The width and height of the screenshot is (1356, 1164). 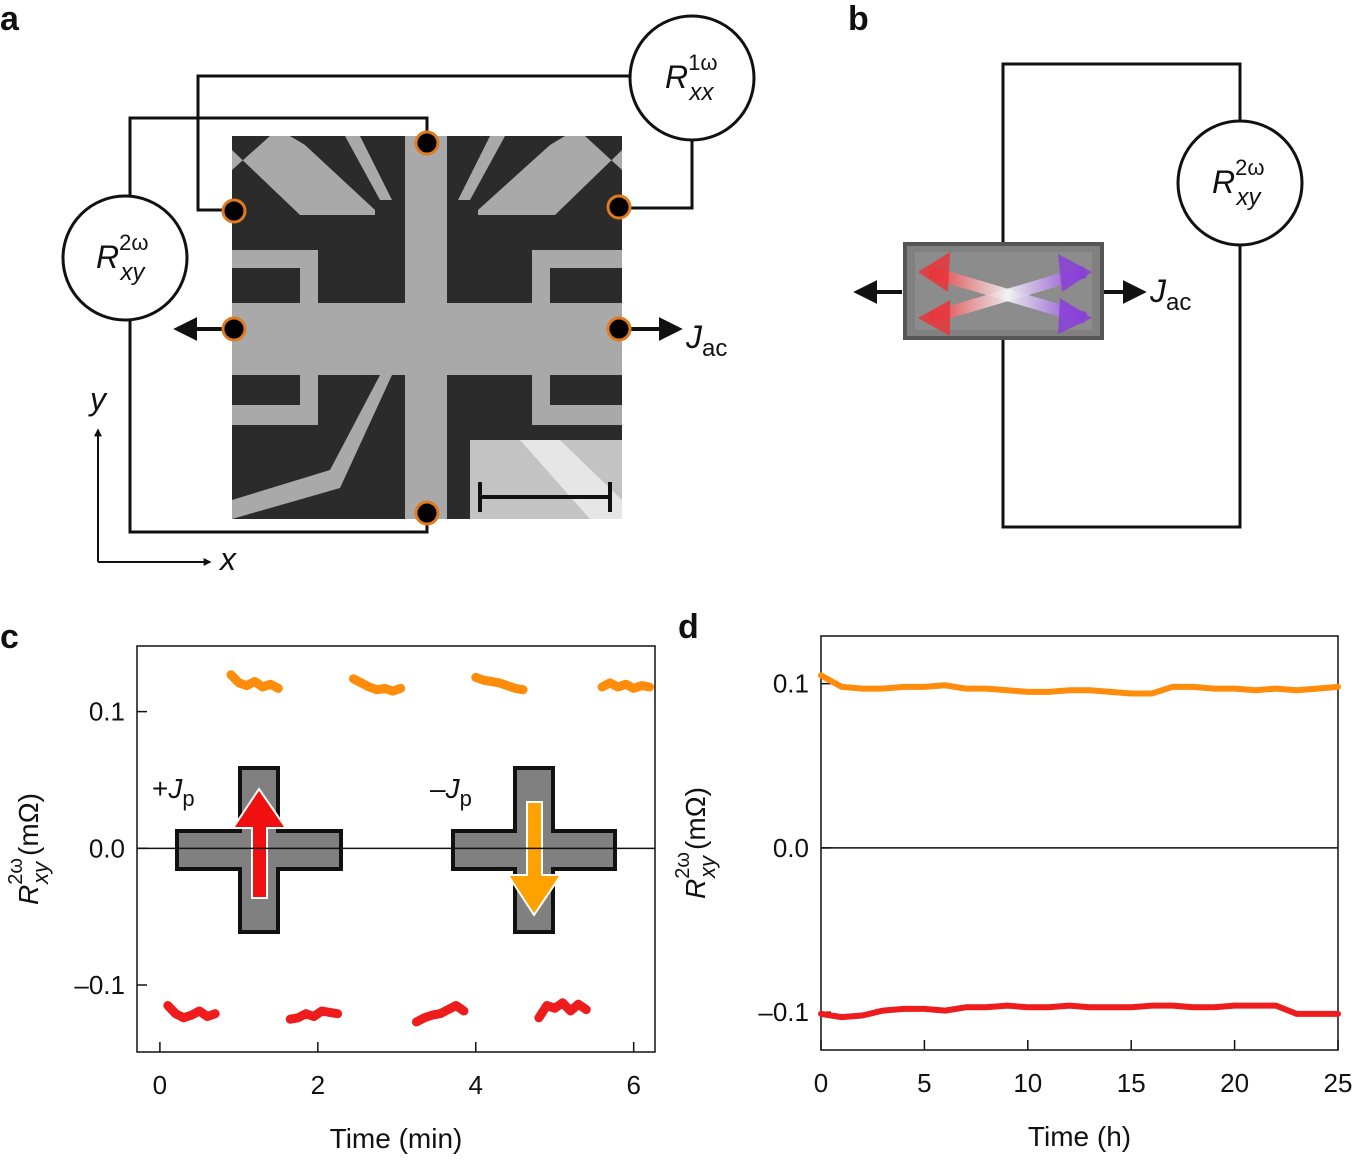 What do you see at coordinates (1079, 843) in the screenshot?
I see `plot-frame` at bounding box center [1079, 843].